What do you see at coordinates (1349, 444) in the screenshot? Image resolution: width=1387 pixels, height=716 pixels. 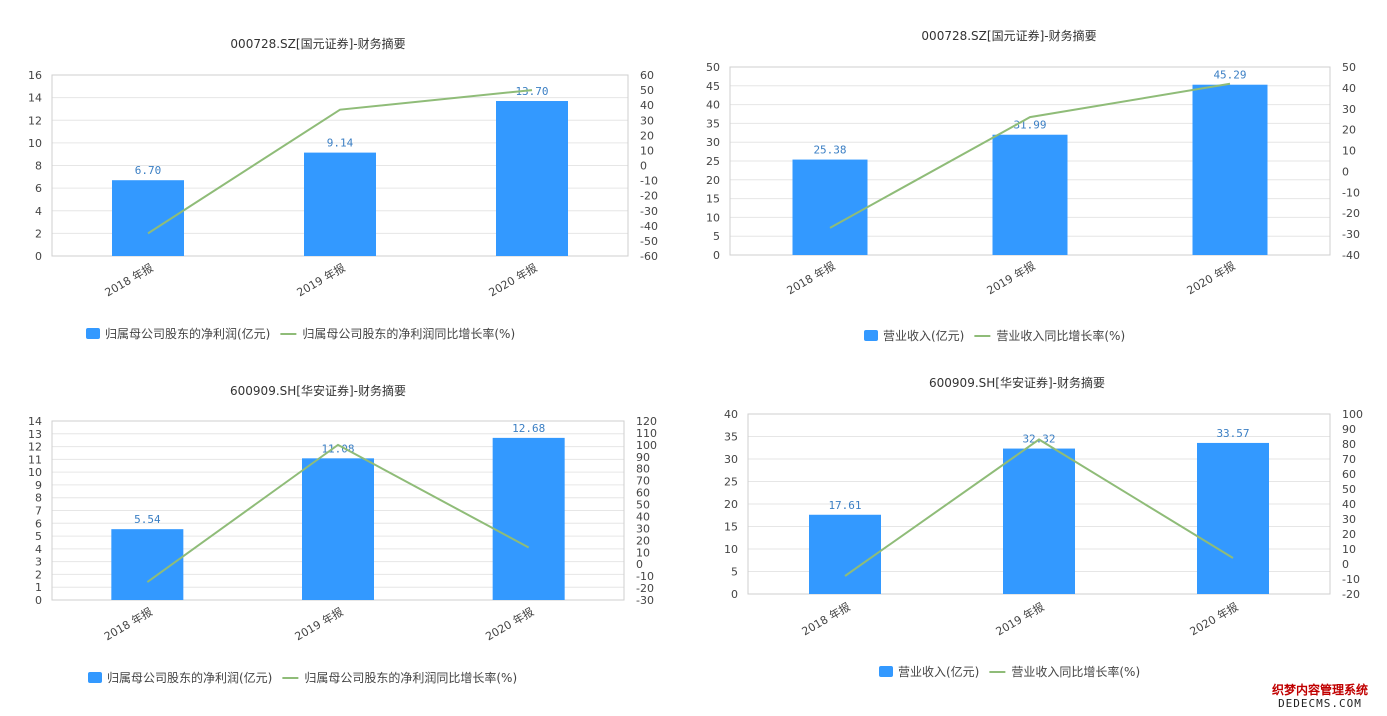 I see `y-right-tick-label: 80` at bounding box center [1349, 444].